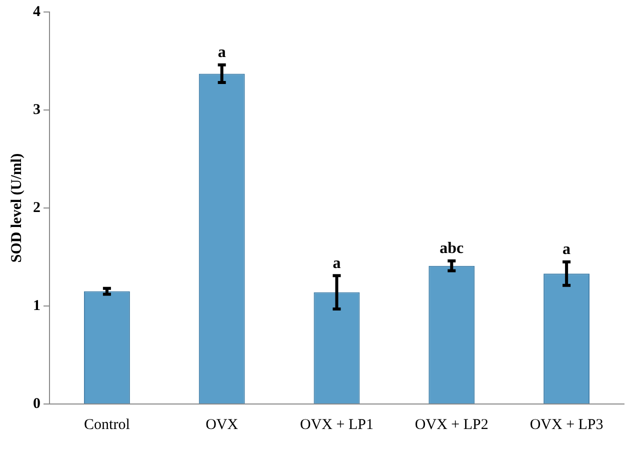 The width and height of the screenshot is (634, 450). What do you see at coordinates (36, 110) in the screenshot?
I see `y-tick-label: 3` at bounding box center [36, 110].